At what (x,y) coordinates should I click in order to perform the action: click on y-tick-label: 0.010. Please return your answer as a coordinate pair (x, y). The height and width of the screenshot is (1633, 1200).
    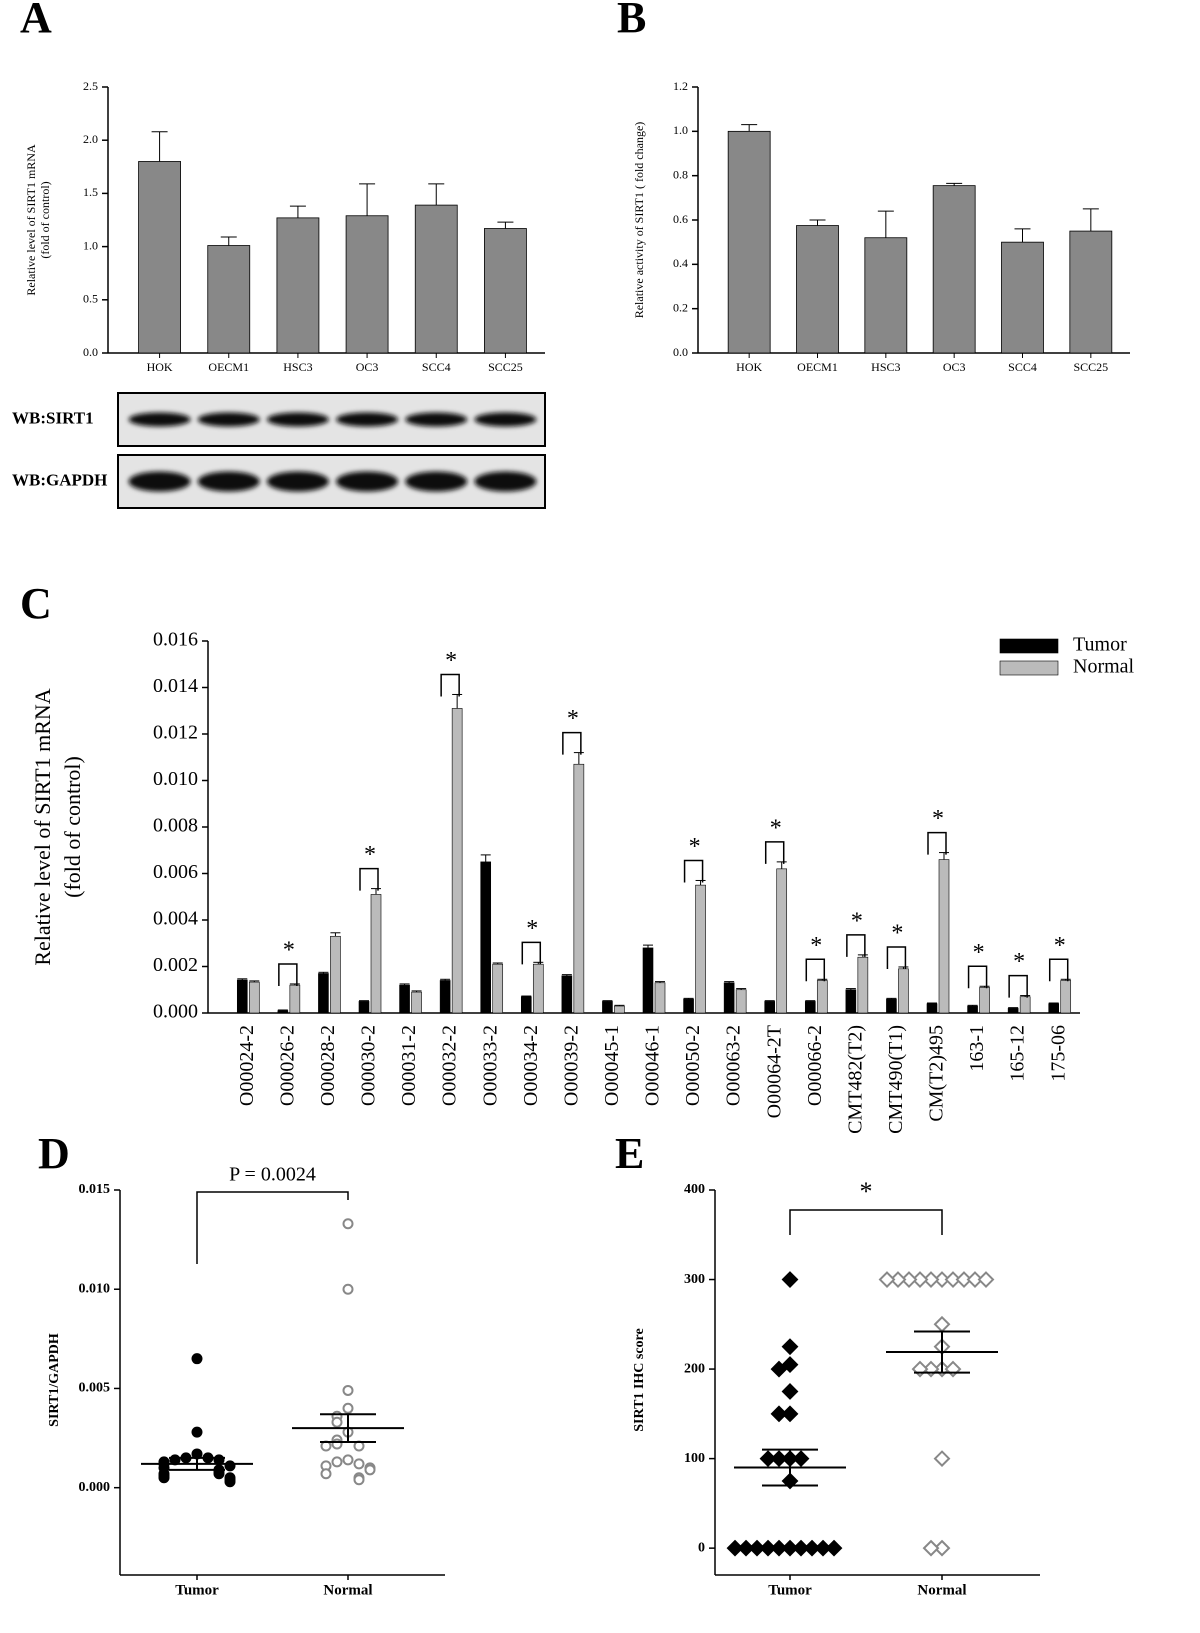
    Looking at the image, I should click on (175, 779).